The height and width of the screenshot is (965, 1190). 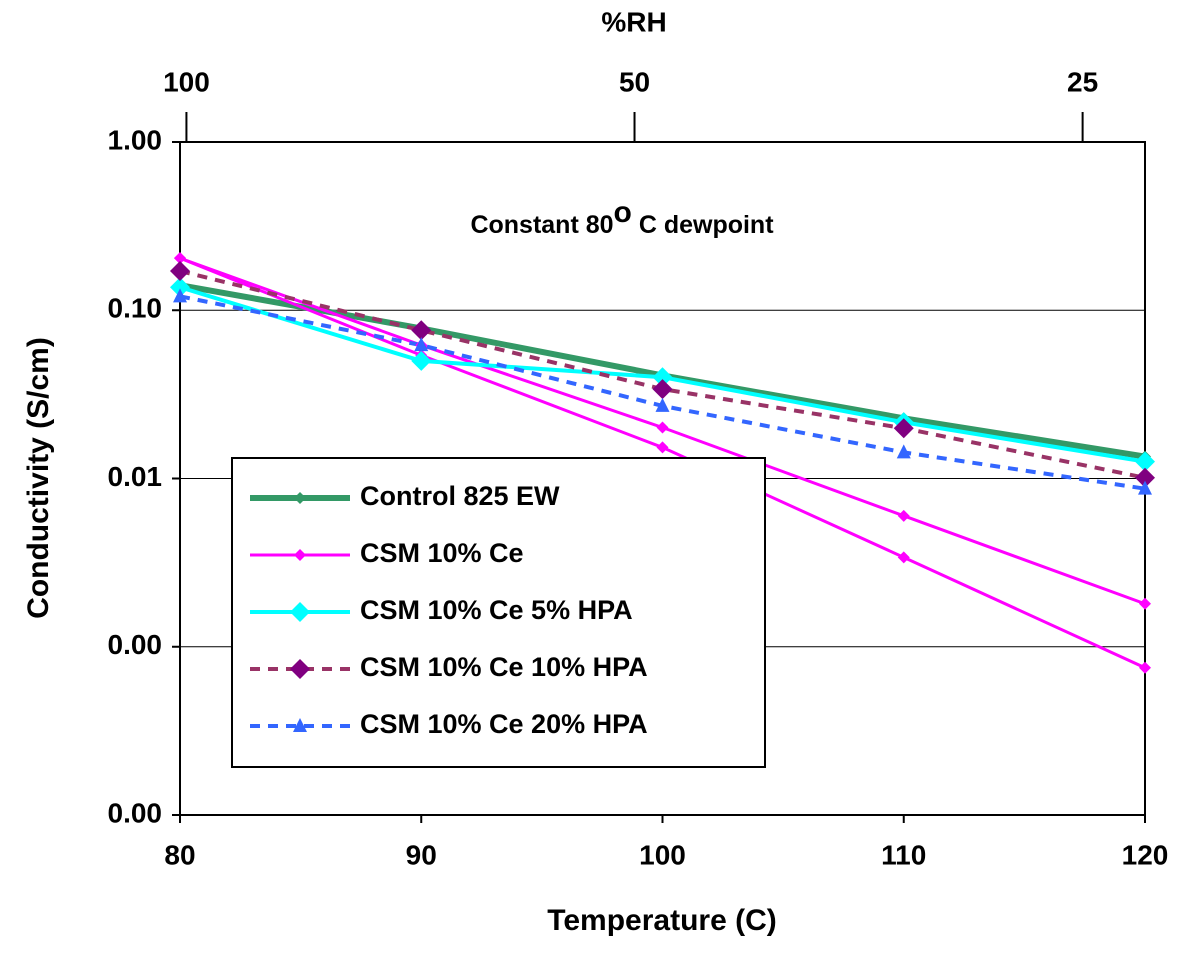 I want to click on legend-label: CSM 10% Ce 20% HPA, so click(x=504, y=724).